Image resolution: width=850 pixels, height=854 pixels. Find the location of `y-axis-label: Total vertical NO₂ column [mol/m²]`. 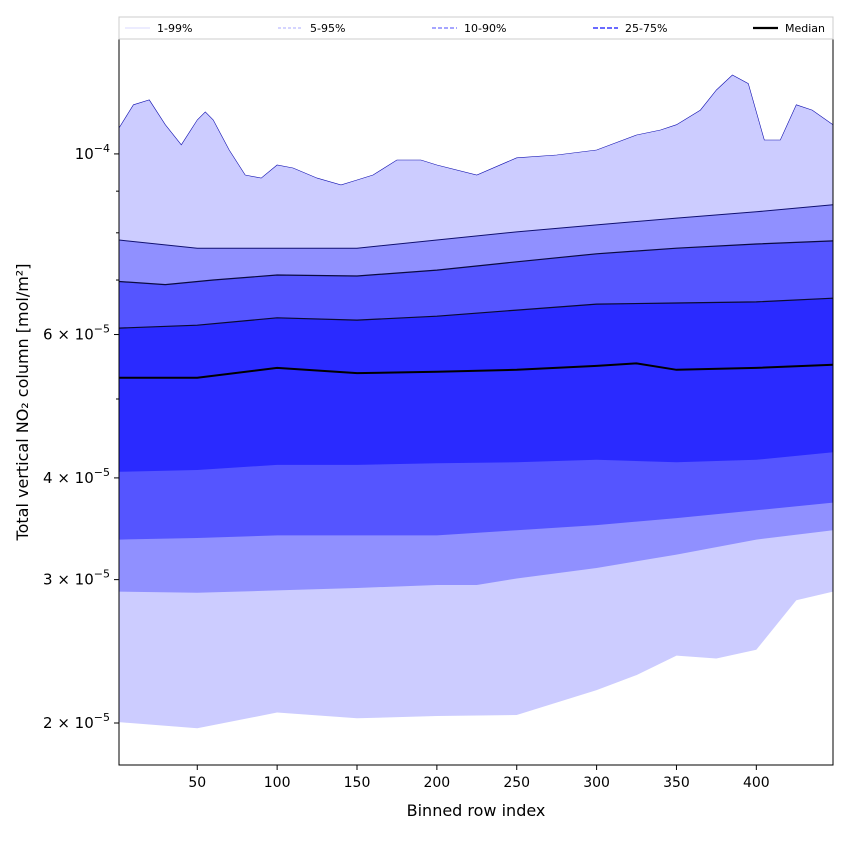

y-axis-label: Total vertical NO₂ column [mol/m²] is located at coordinates (22, 403).